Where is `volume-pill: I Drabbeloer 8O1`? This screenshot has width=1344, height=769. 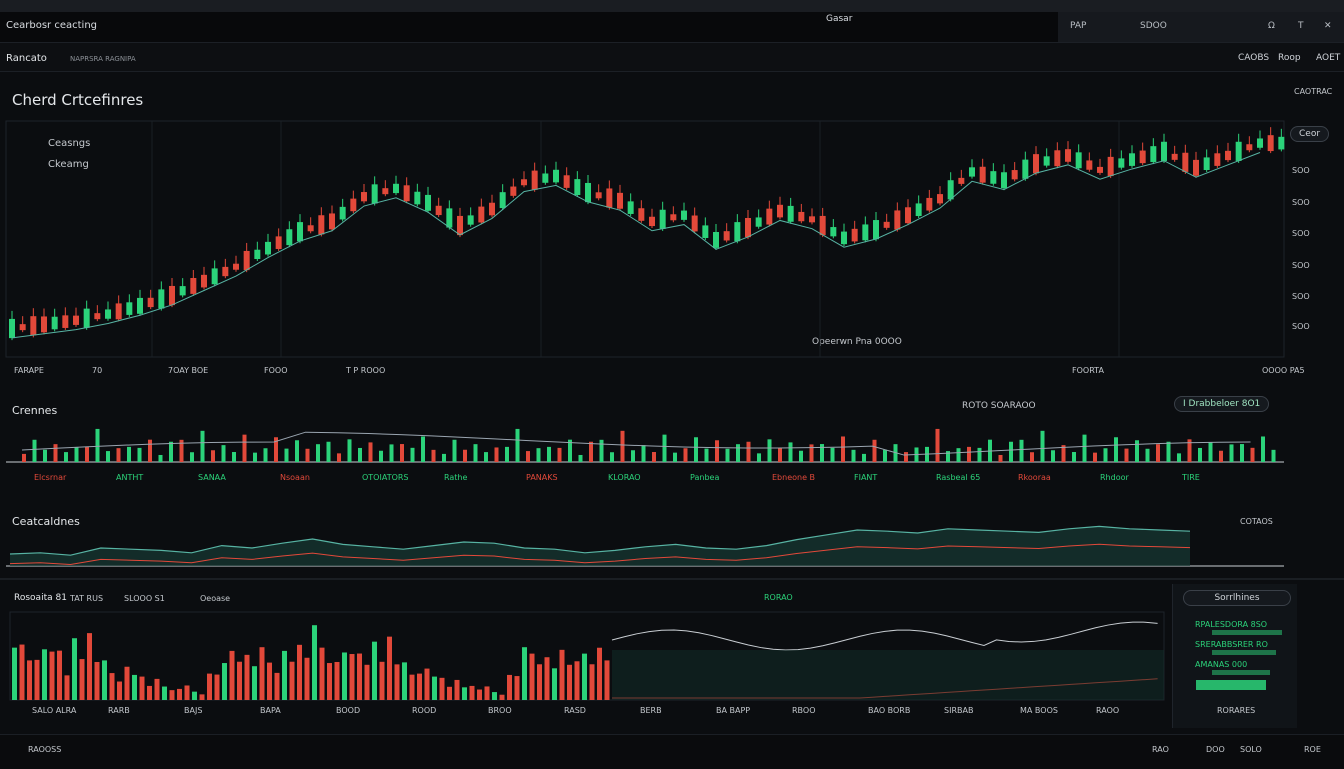
volume-pill: I Drabbeloer 8O1 is located at coordinates (1222, 404).